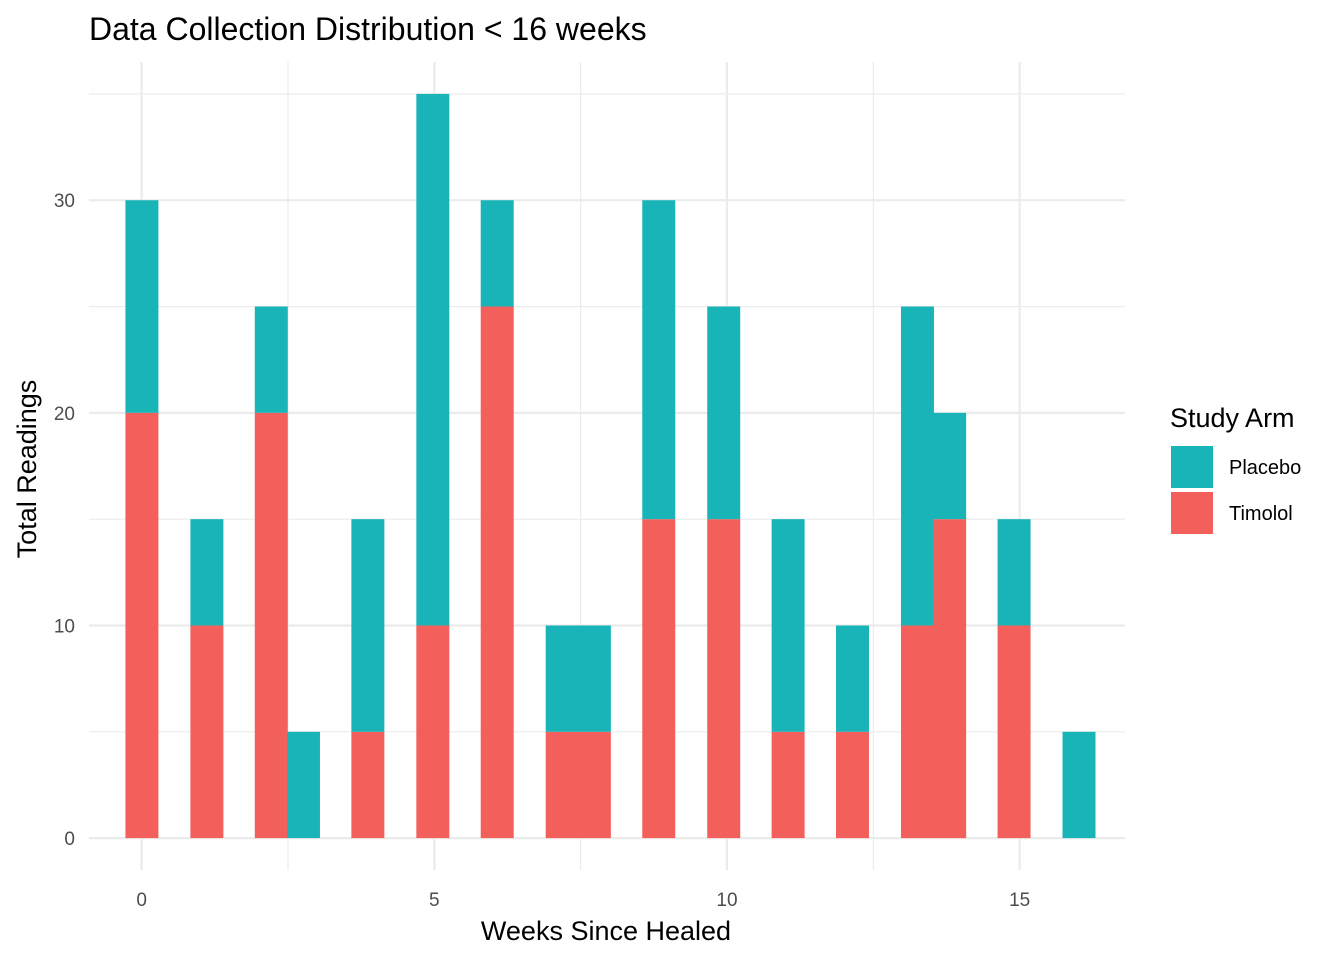 The width and height of the screenshot is (1344, 960). What do you see at coordinates (64, 626) in the screenshot?
I see `y-tick-label: 10` at bounding box center [64, 626].